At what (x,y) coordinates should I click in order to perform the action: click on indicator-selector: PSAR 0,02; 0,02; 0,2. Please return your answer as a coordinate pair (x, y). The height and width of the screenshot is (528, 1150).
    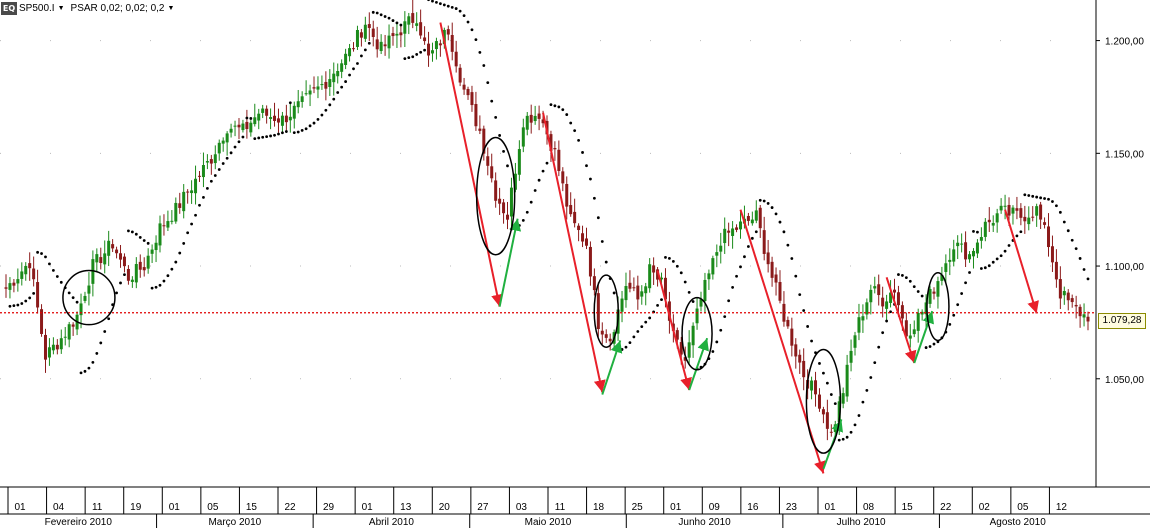
    Looking at the image, I should click on (117, 8).